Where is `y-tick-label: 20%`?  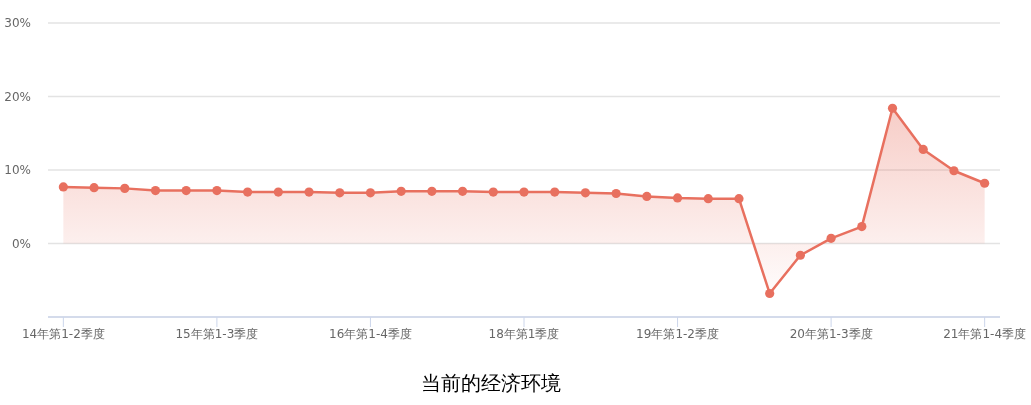 y-tick-label: 20% is located at coordinates (17, 96).